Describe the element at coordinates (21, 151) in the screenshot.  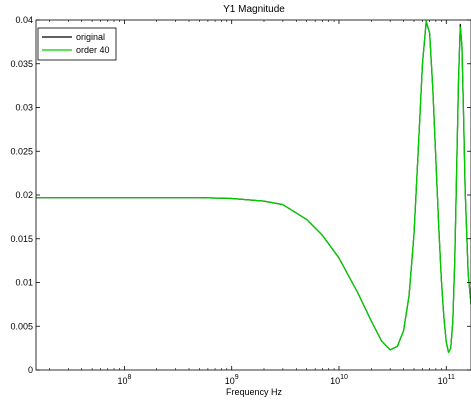
I see `y-tick-label: 0.025` at that location.